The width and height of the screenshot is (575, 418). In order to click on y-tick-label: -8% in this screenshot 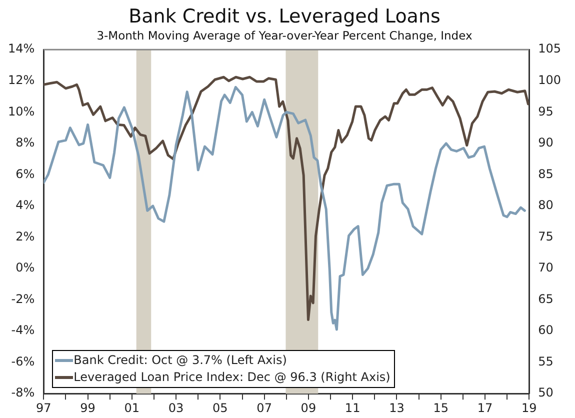, I will do `click(23, 393)`.